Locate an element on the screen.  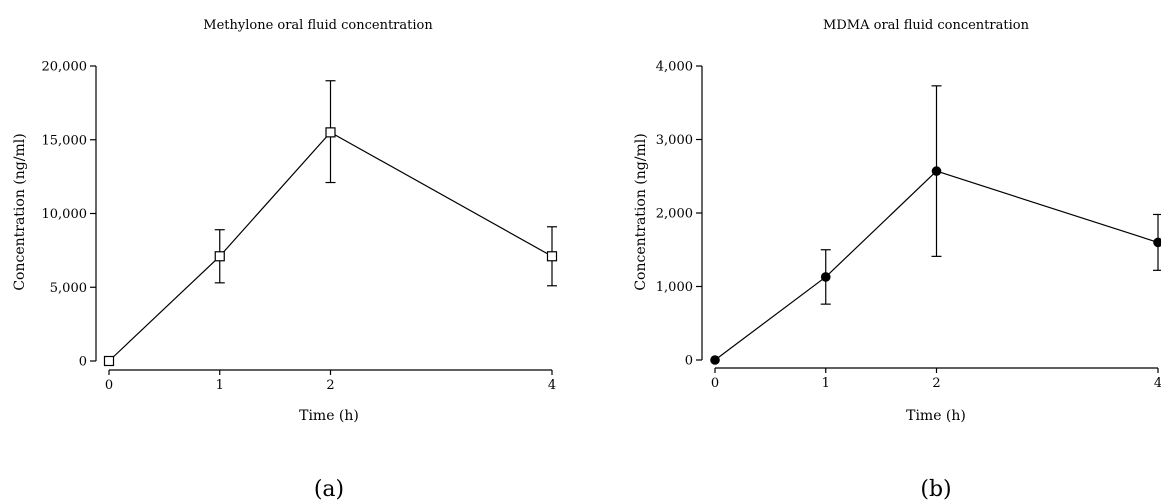
chart-b-ylabel: Concentration (ng/ml) is located at coordinates (641, 211).